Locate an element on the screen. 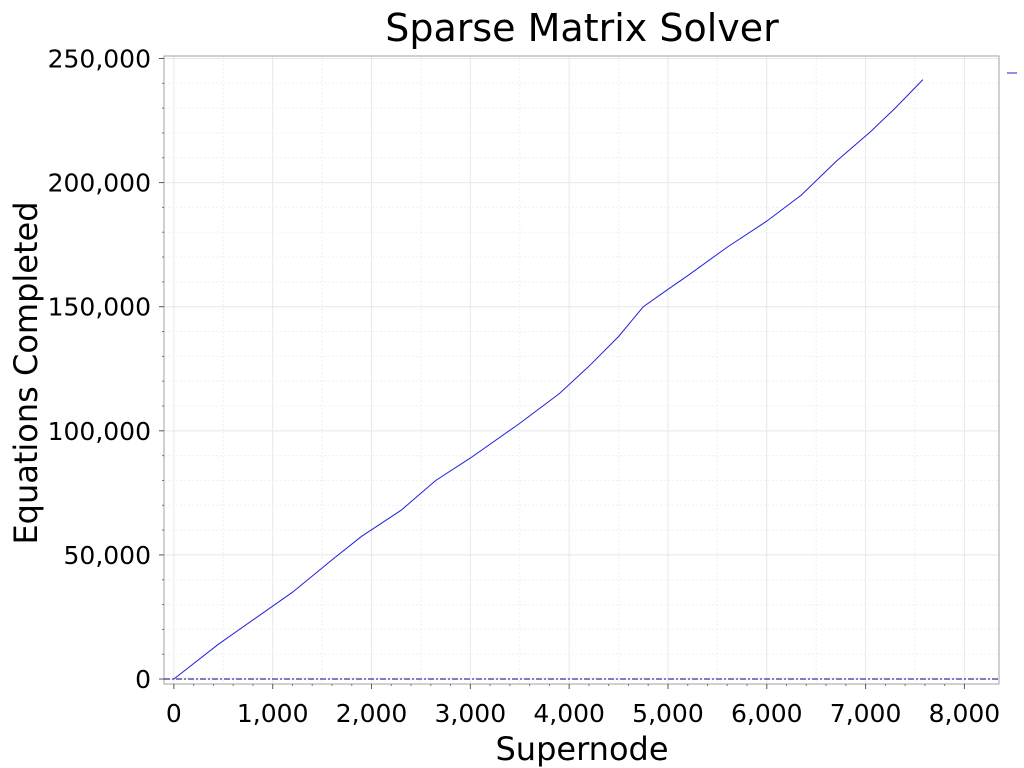 The height and width of the screenshot is (768, 1024). y-tick-label: 200,000 is located at coordinates (99, 183).